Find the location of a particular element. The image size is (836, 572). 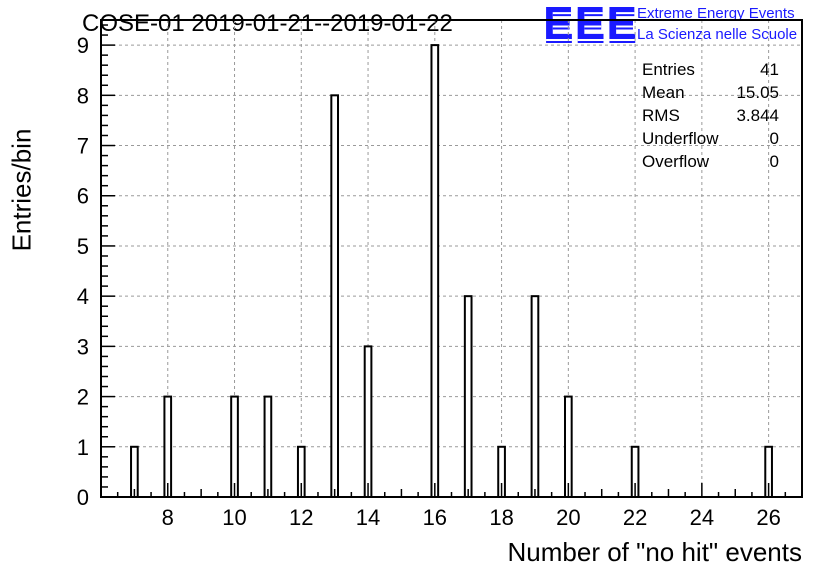

stat-name: Overflow is located at coordinates (676, 161).